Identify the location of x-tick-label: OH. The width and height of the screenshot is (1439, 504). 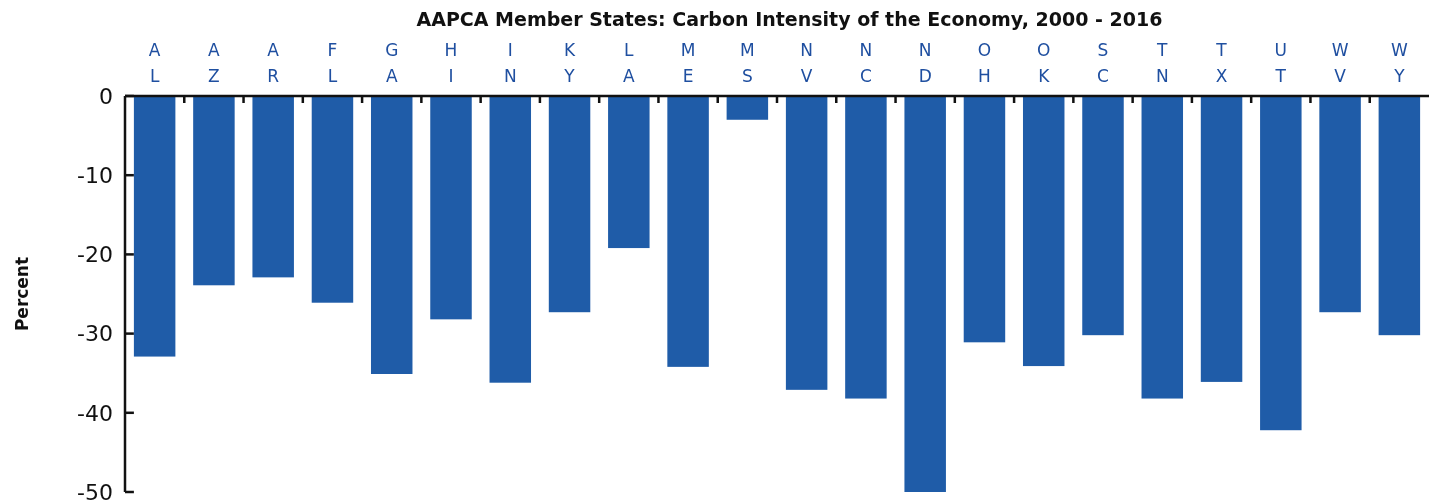
(984, 63).